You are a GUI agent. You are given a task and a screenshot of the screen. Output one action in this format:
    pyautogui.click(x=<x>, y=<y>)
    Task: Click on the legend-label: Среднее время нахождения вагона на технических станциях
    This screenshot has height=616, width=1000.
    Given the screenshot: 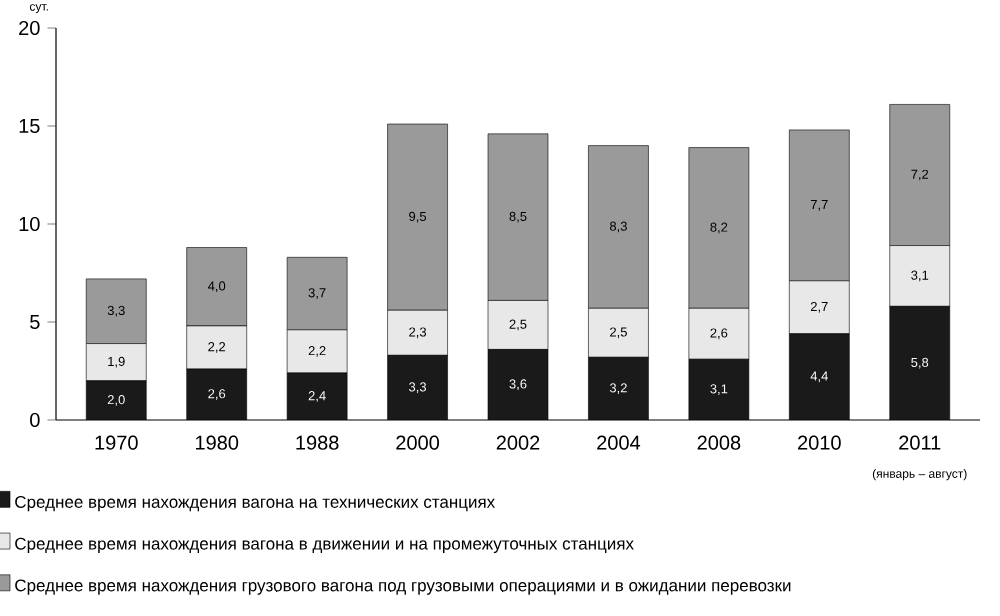 What is the action you would take?
    pyautogui.click(x=255, y=503)
    